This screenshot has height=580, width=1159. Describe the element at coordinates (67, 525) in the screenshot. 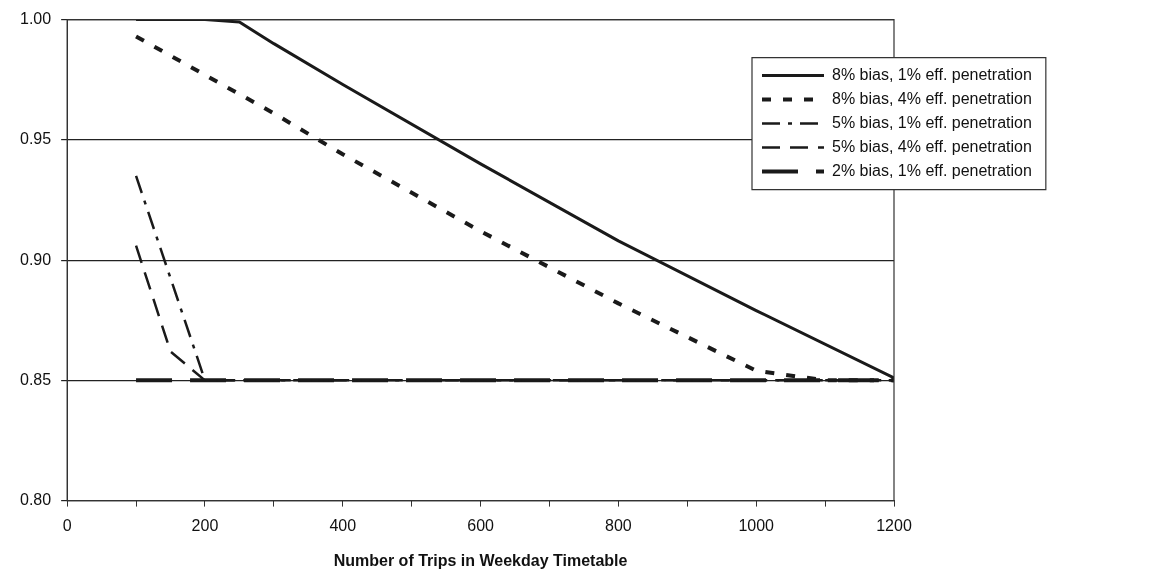

I see `x-tick-label: 0` at that location.